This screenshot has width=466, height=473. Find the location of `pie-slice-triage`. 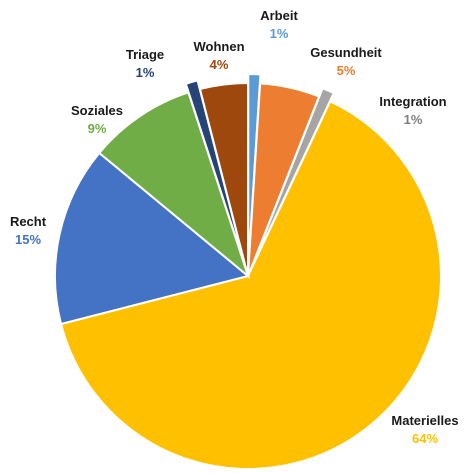

pie-slice-triage is located at coordinates (215, 173).